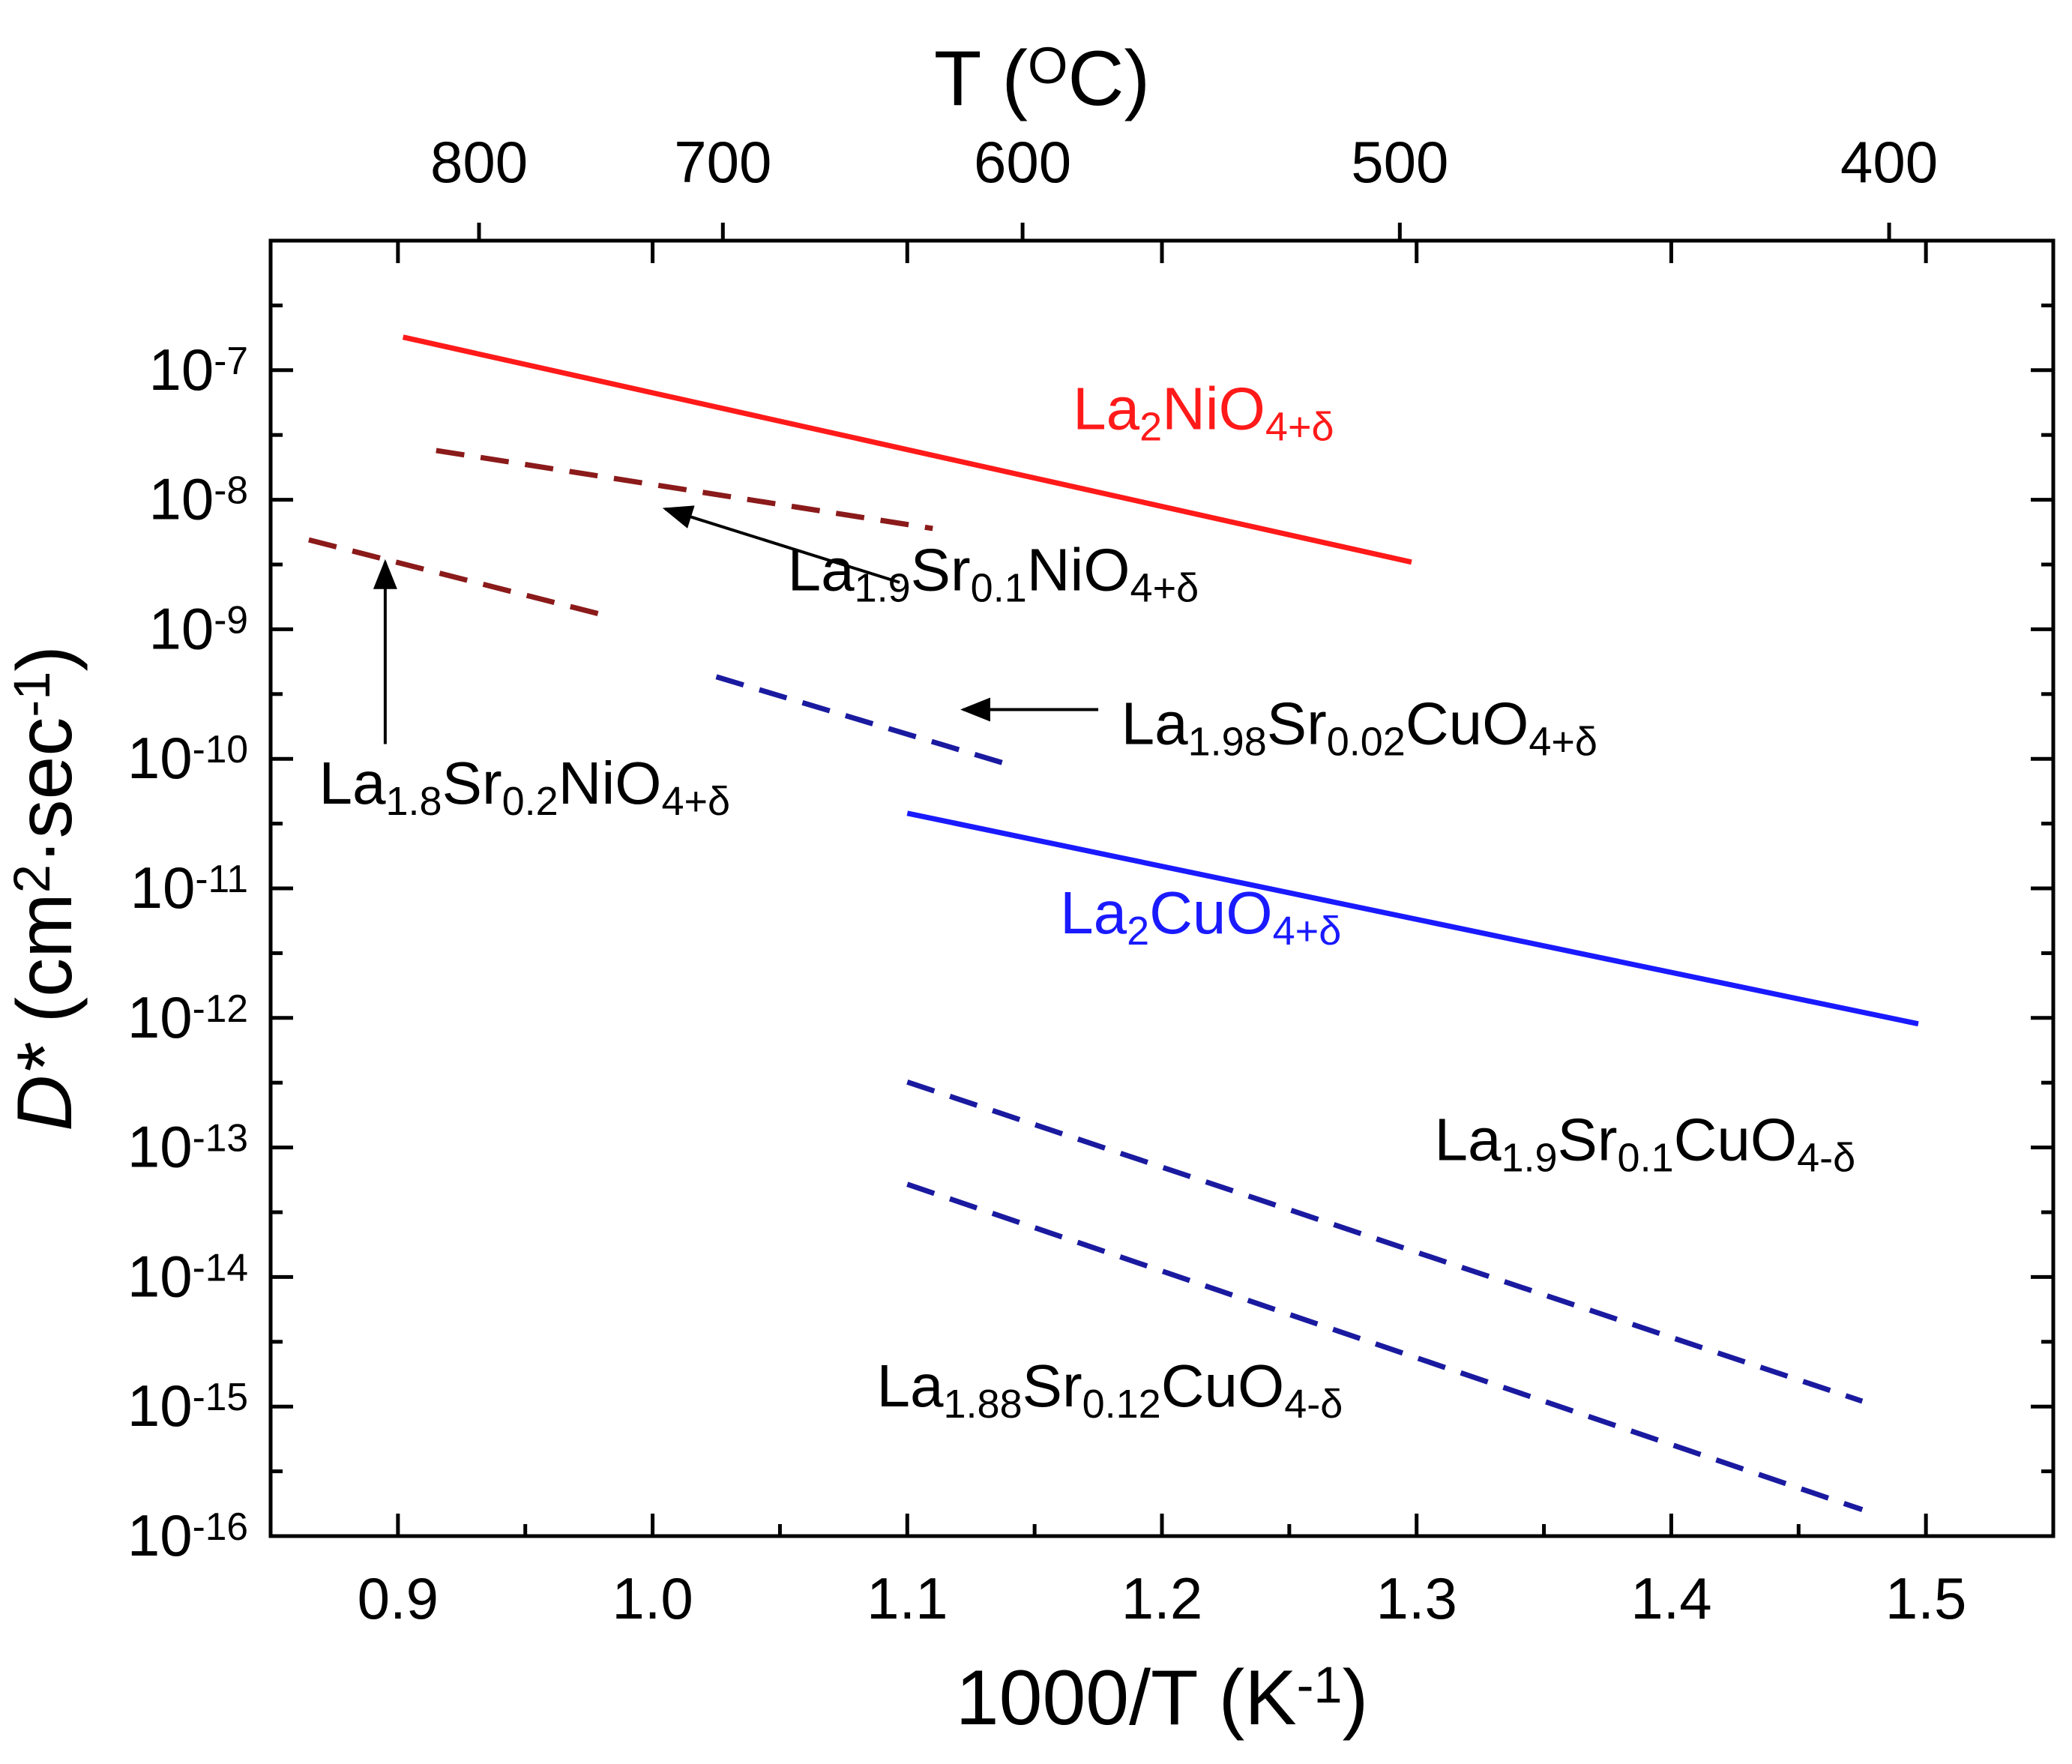 This screenshot has height=1764, width=2072. What do you see at coordinates (908, 1598) in the screenshot?
I see `x-tick-label: 1.1` at bounding box center [908, 1598].